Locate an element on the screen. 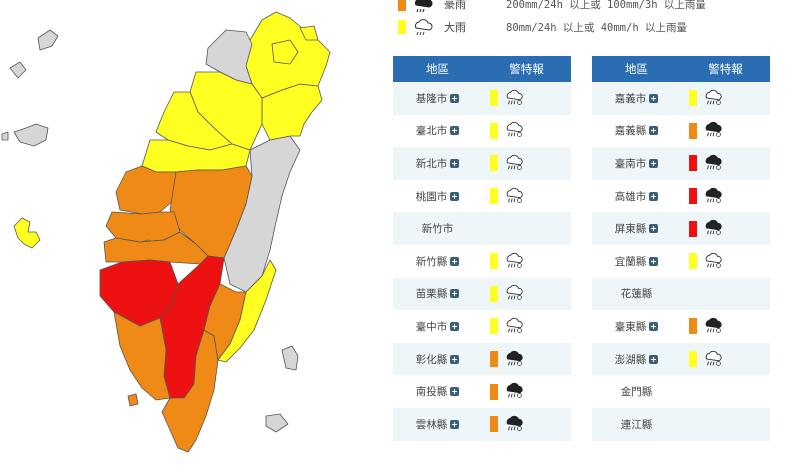 The width and height of the screenshot is (800, 470). table-row: 桃園市 is located at coordinates (482, 196).